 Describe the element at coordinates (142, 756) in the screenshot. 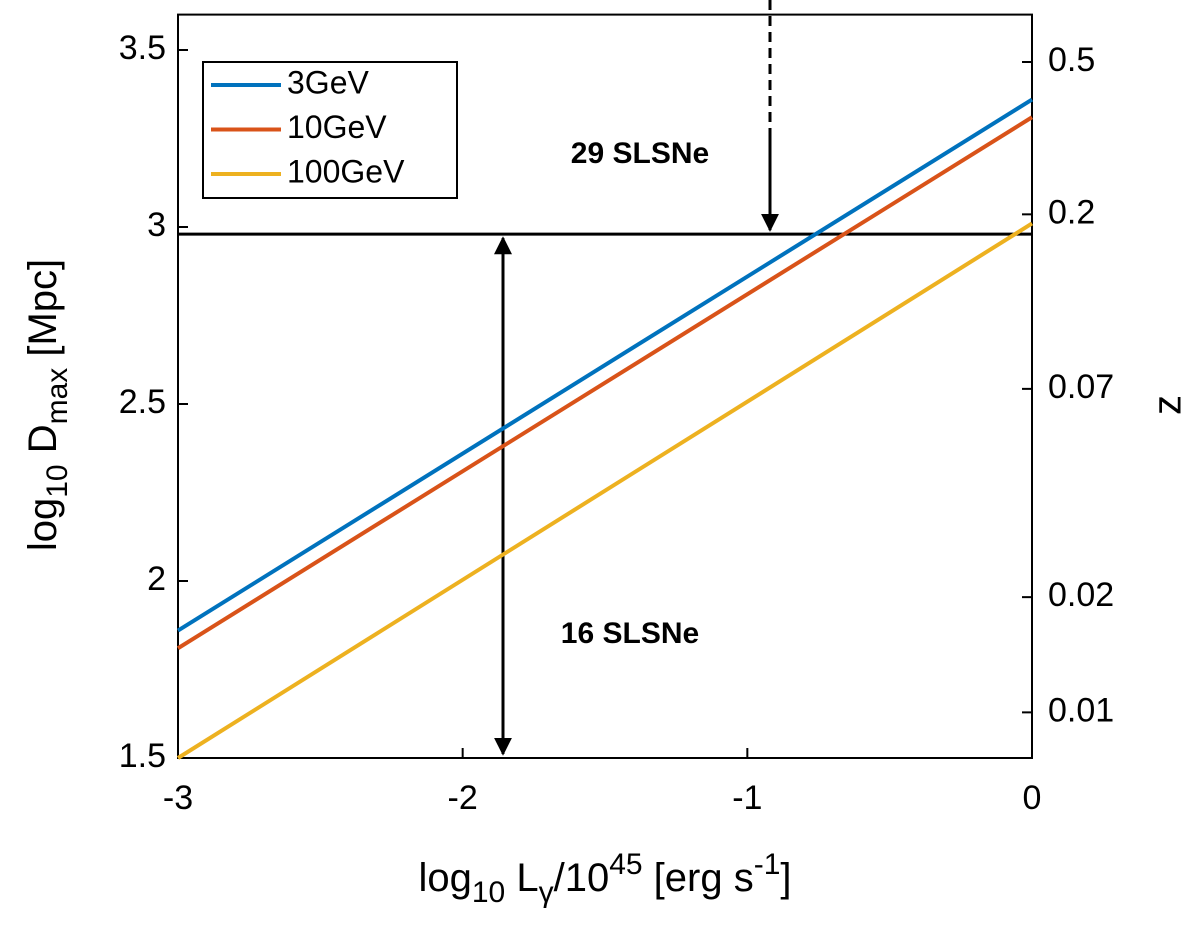

I see `y-tick-label: 1.5` at that location.